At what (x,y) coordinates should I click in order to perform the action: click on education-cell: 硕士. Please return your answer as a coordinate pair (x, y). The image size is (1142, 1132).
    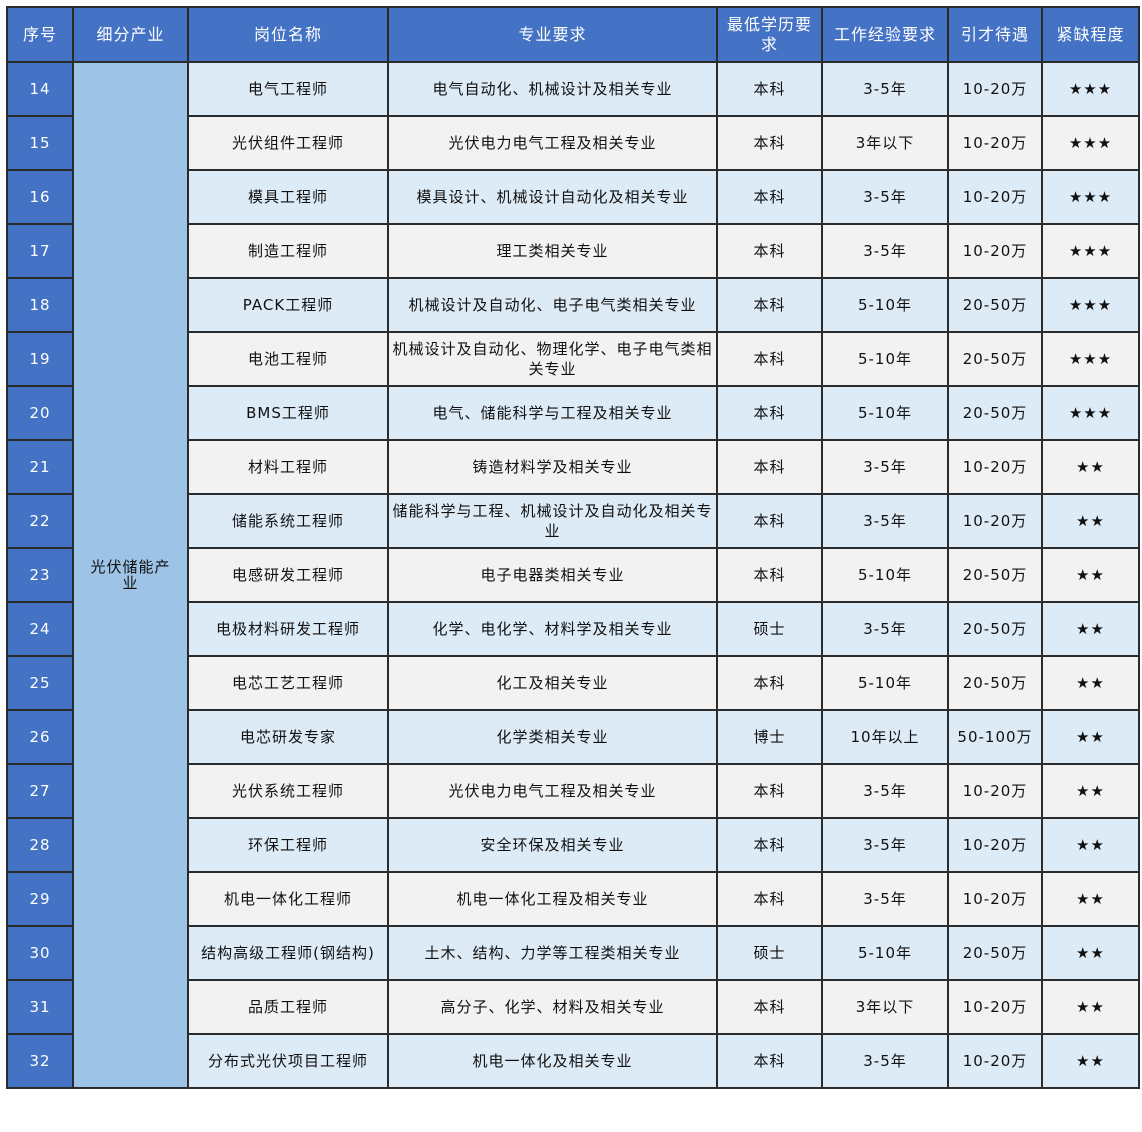
    Looking at the image, I should click on (769, 953).